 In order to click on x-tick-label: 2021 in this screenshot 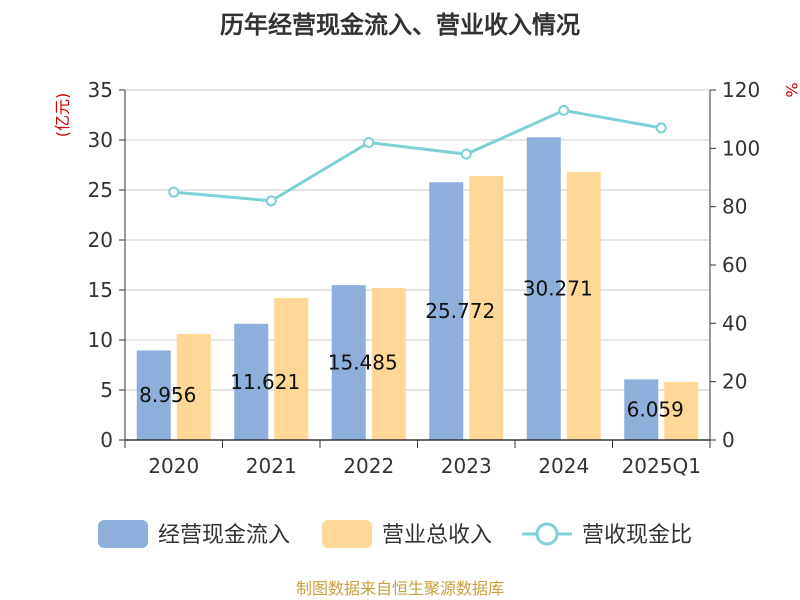, I will do `click(271, 466)`.